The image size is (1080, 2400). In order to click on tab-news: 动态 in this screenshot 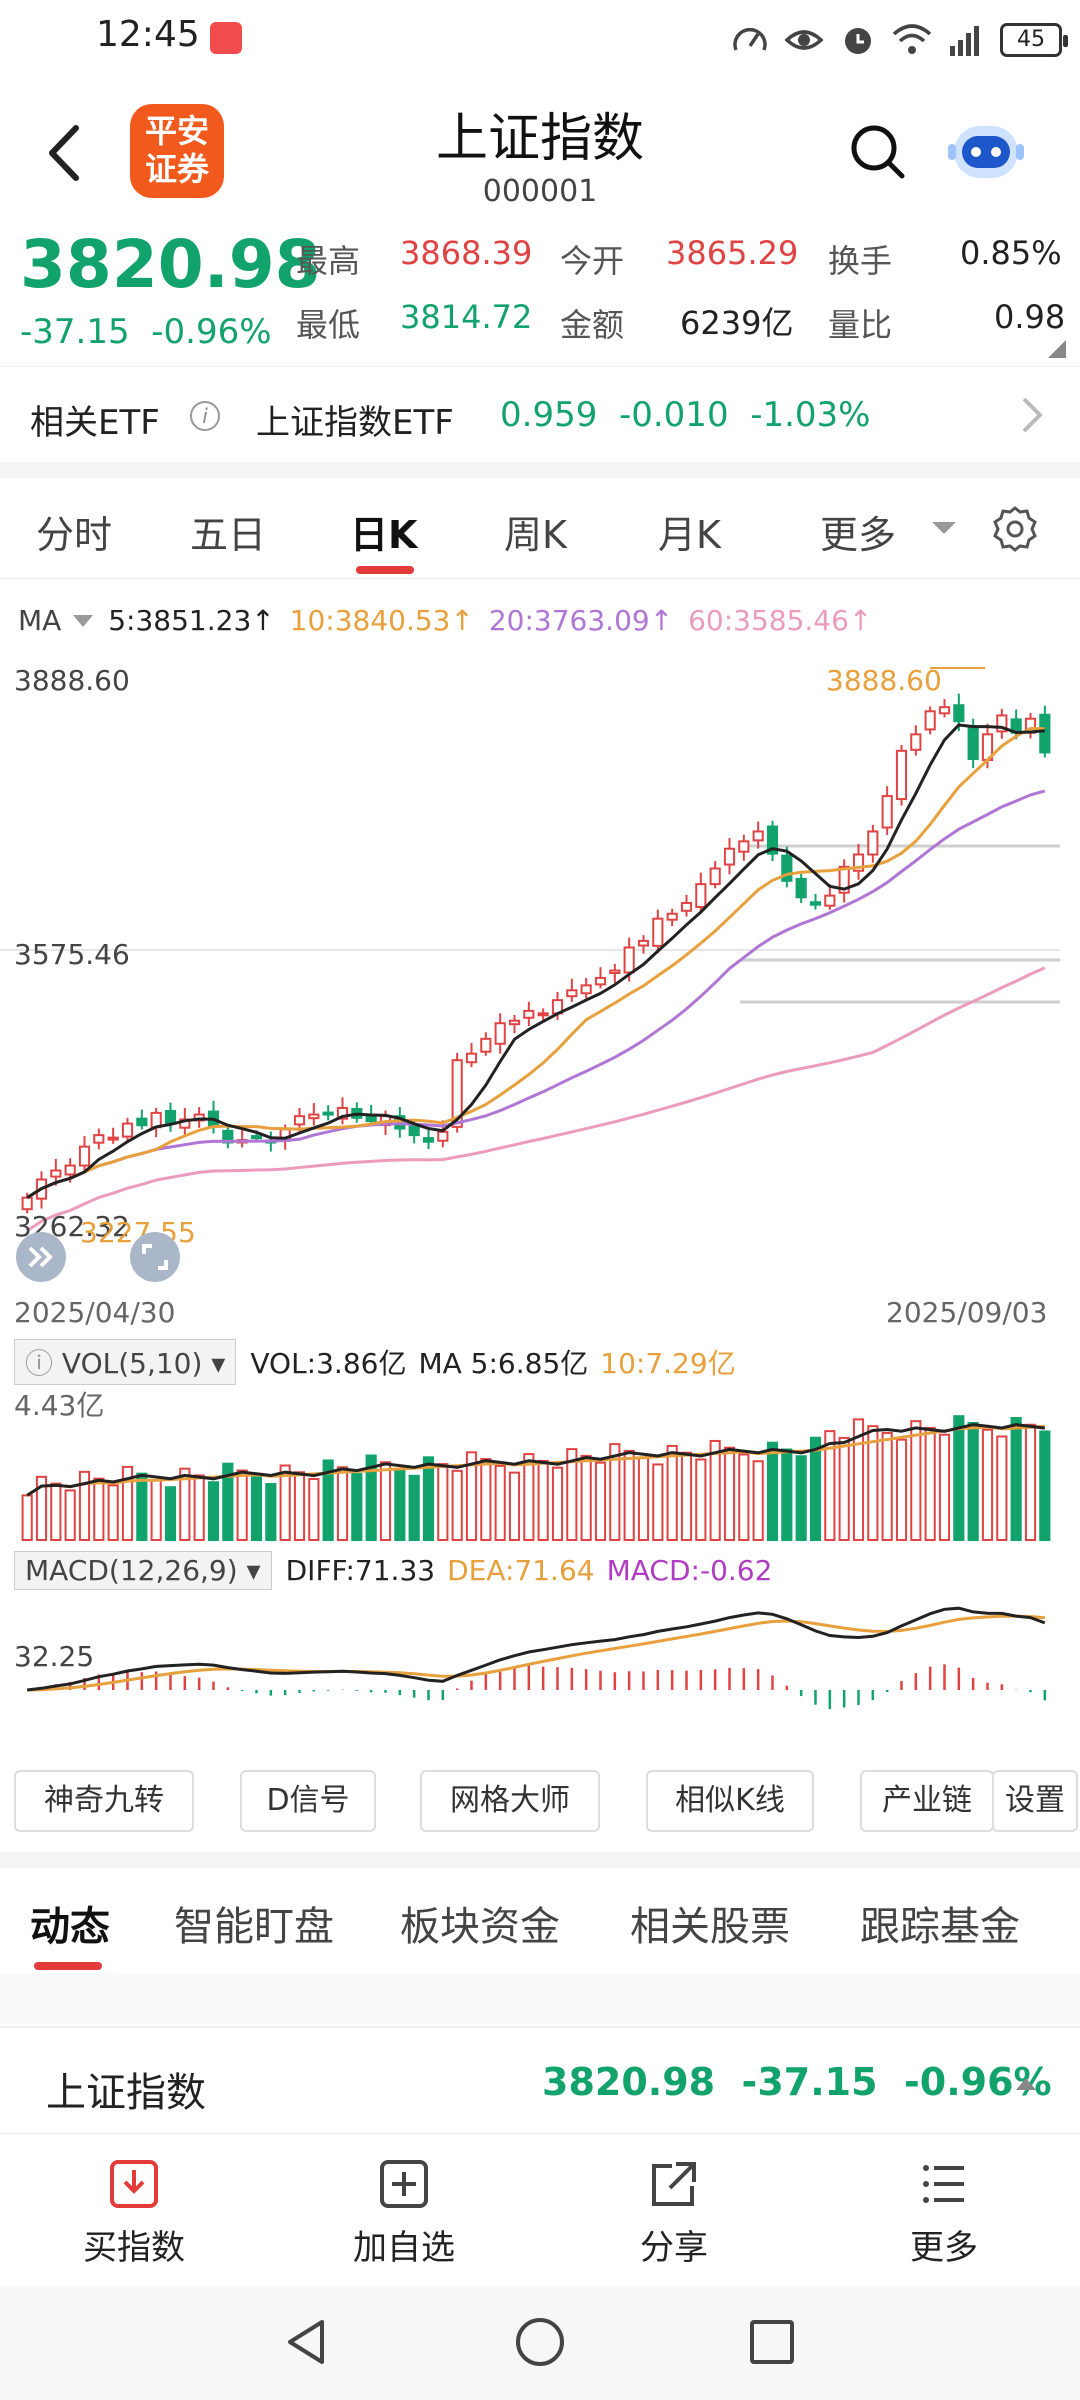, I will do `click(70, 1927)`.